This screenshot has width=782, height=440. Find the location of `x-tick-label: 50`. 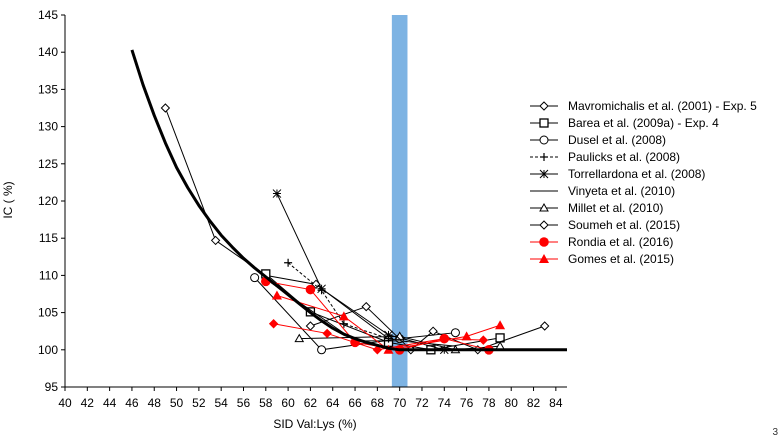

x-tick-label: 50 is located at coordinates (177, 403).